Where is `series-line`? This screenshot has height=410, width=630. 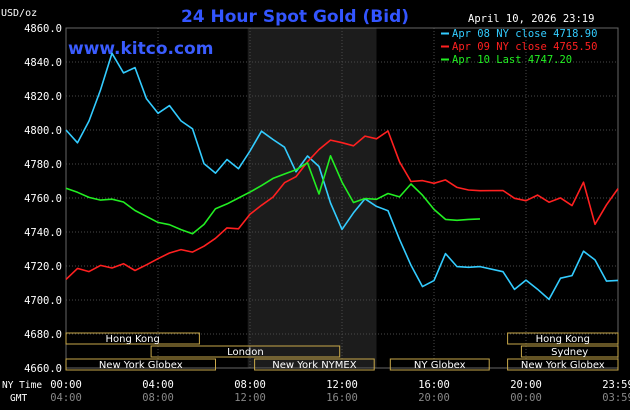 series-line is located at coordinates (273, 195).